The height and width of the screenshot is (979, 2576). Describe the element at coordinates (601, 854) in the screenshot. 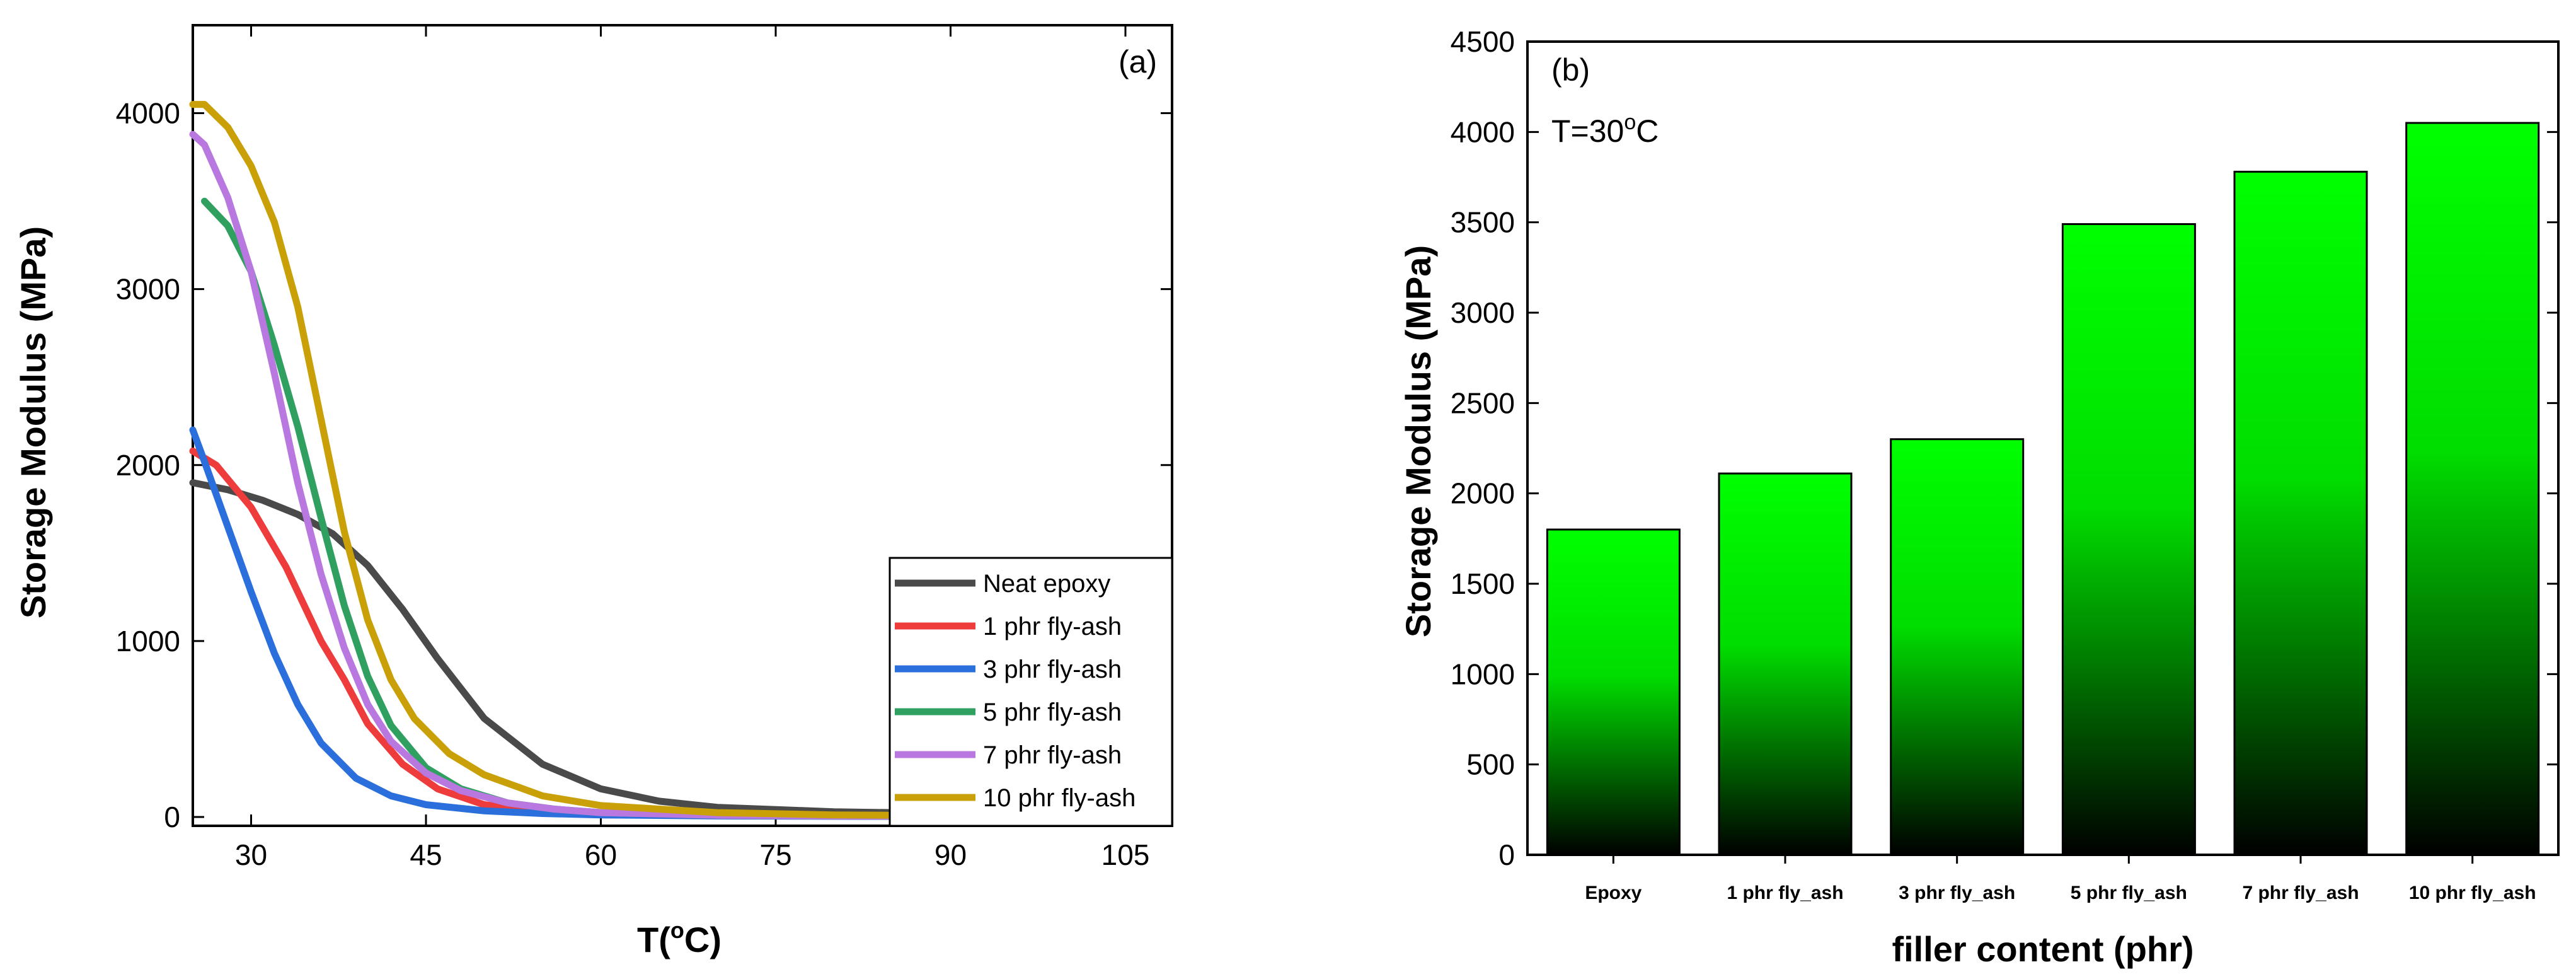

I see `x-tick-label-a: 60` at that location.